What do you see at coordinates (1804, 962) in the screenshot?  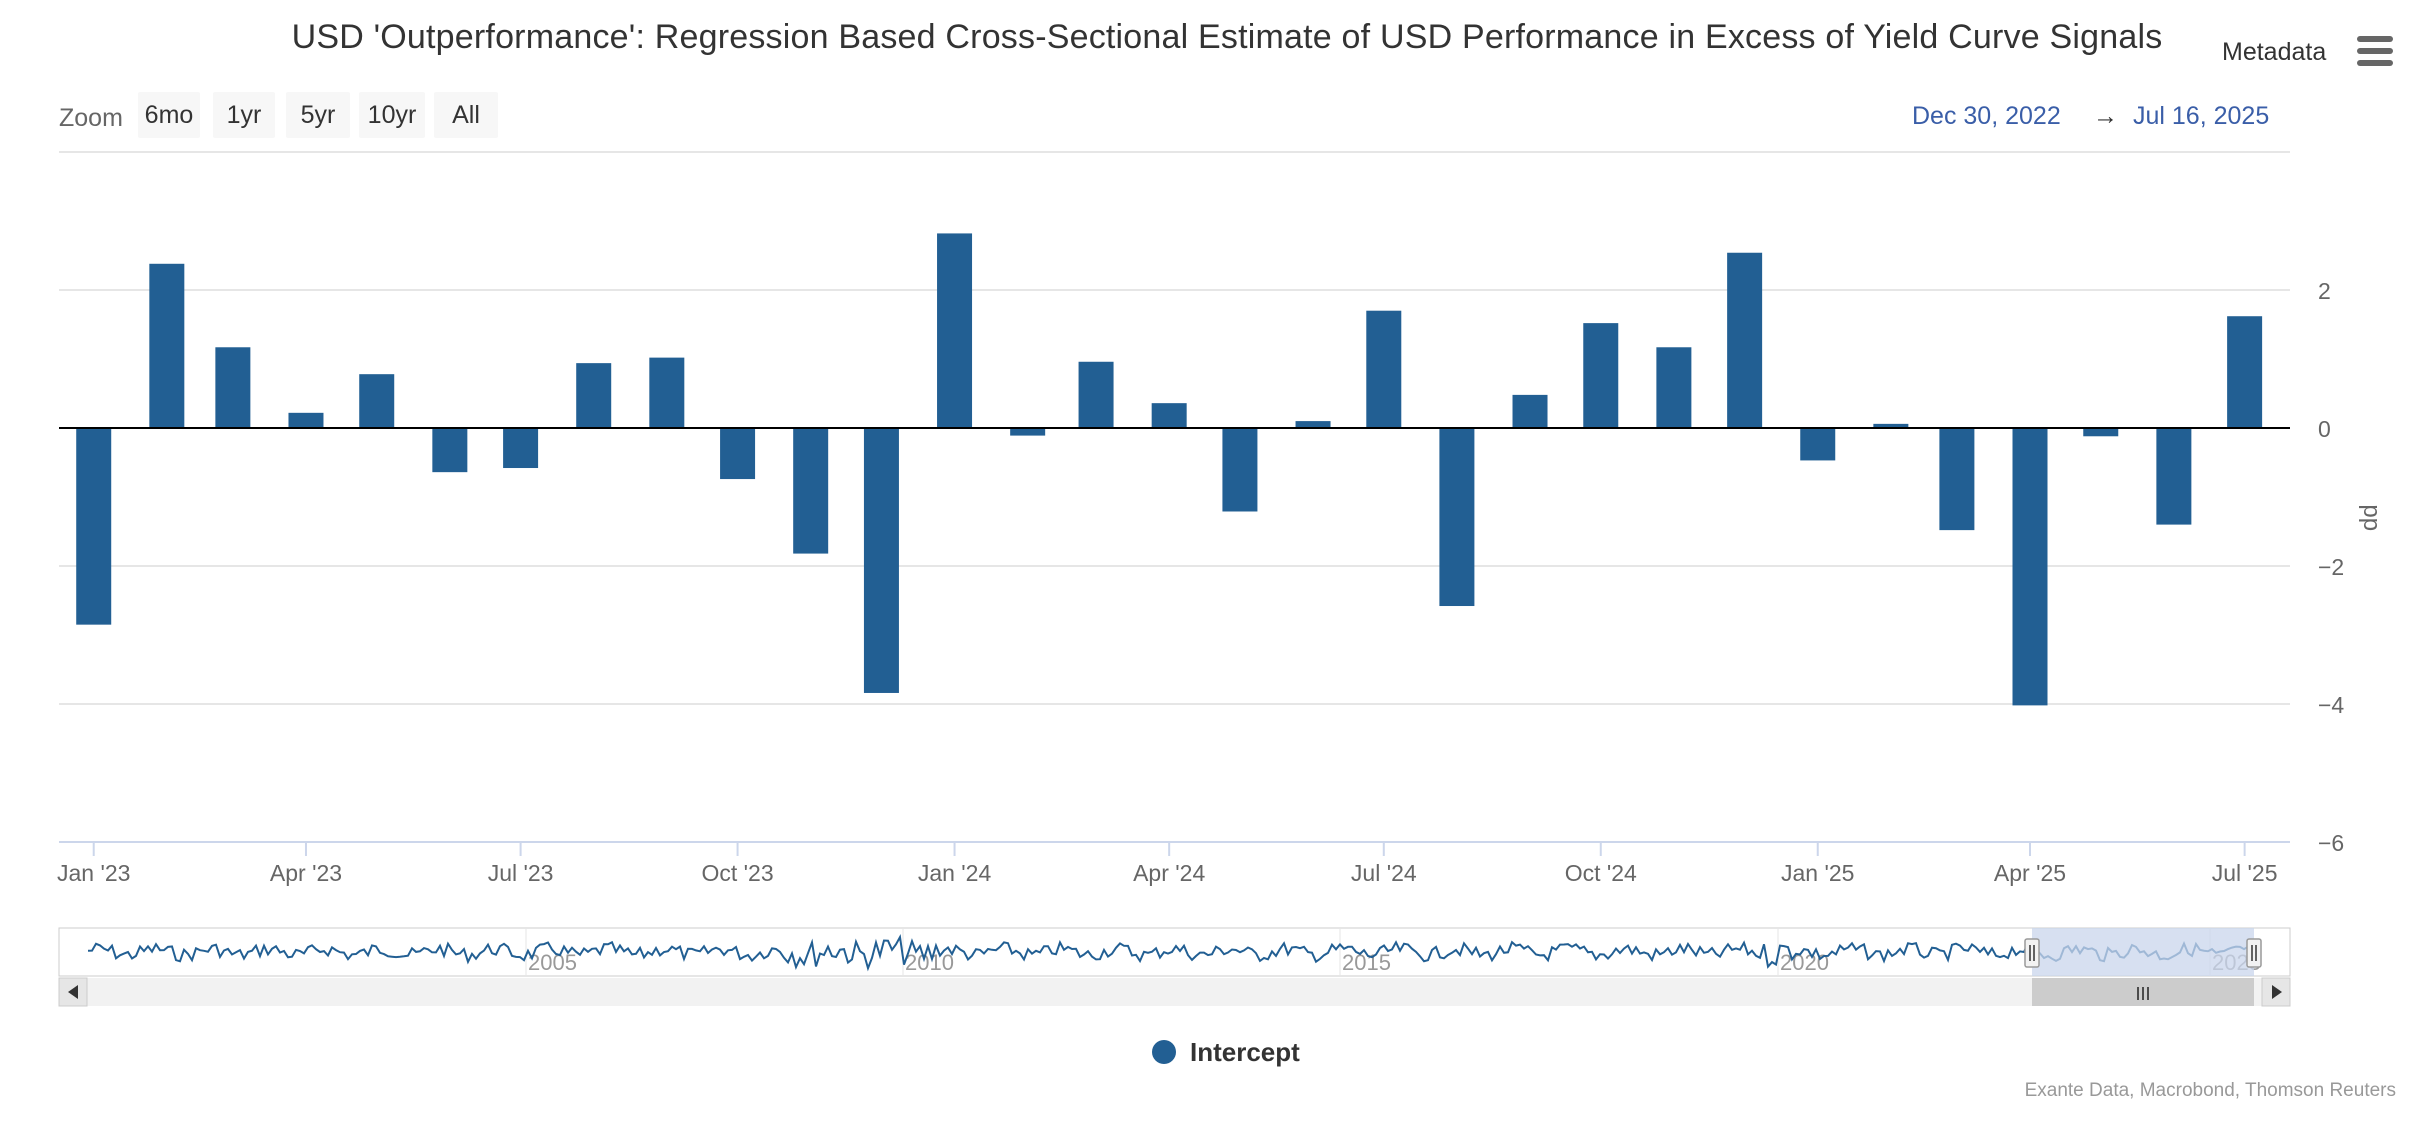 I see `navigator-year-label: 2020` at bounding box center [1804, 962].